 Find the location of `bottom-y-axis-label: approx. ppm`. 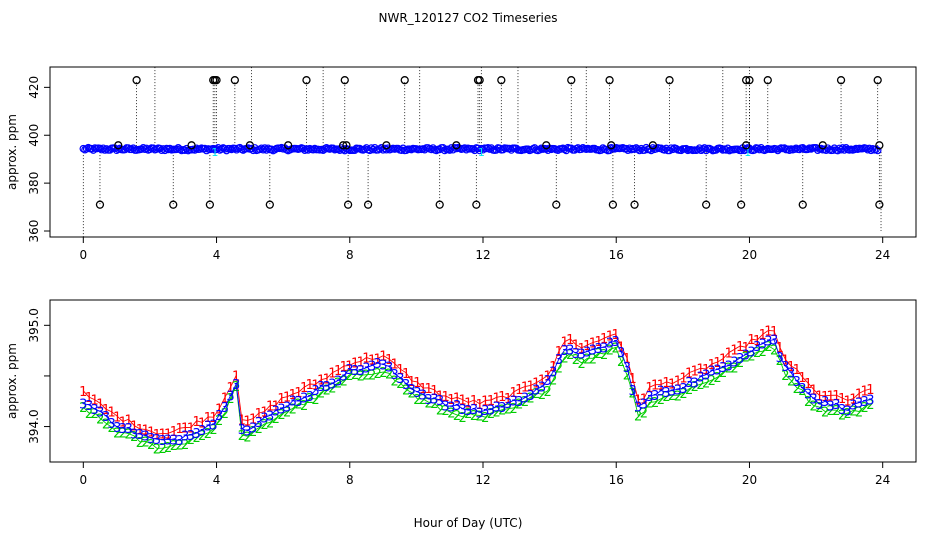

bottom-y-axis-label: approx. ppm is located at coordinates (12, 381).